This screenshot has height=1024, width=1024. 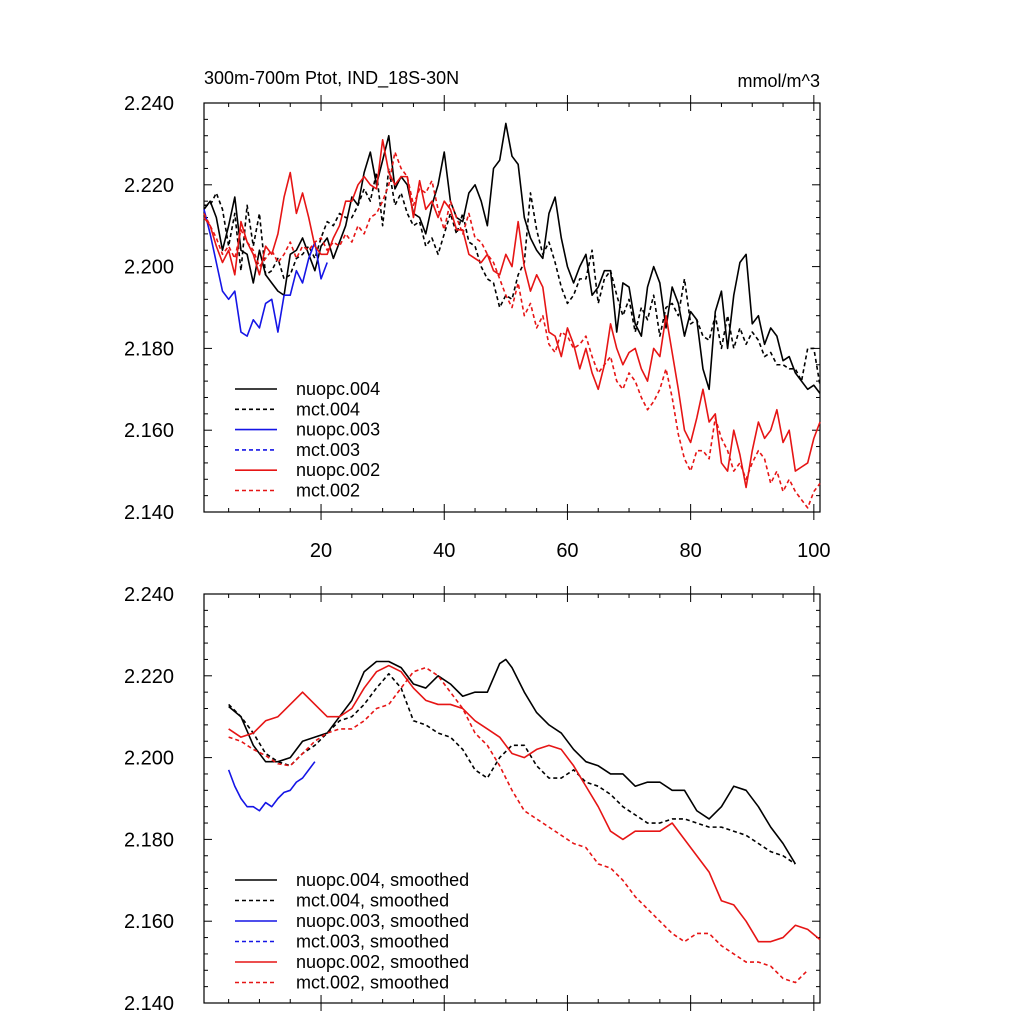 I want to click on x-tick-label: 100, so click(x=813, y=551).